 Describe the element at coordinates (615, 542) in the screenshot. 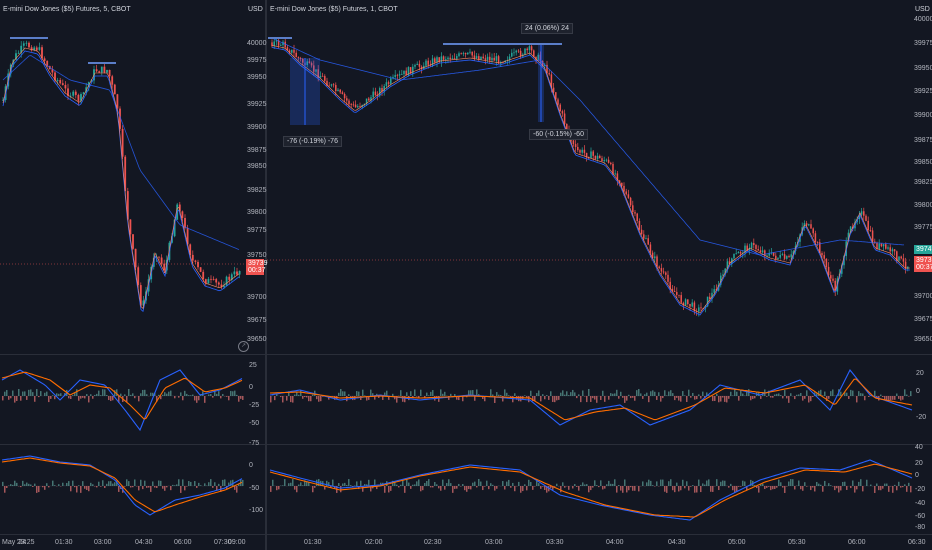

I see `right-time-tick: 04:00` at that location.